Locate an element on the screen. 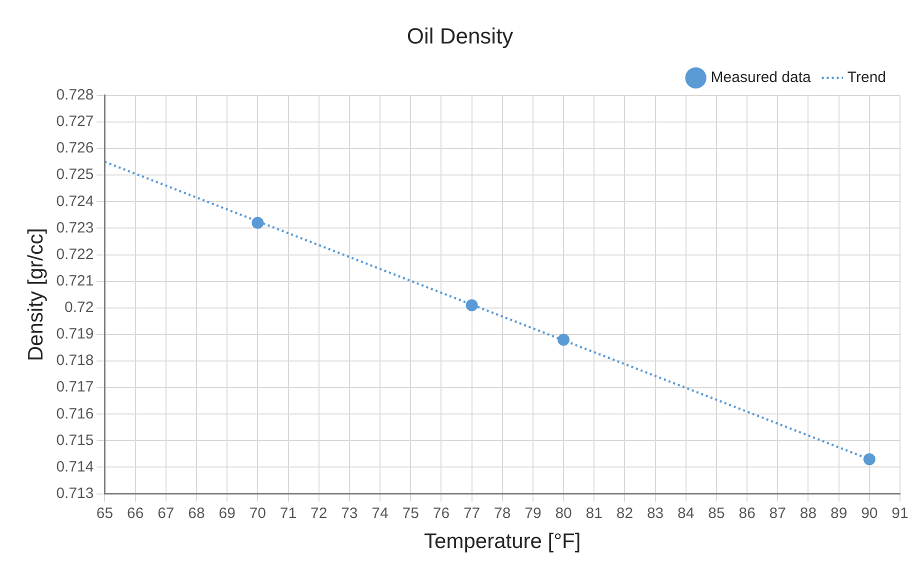  x-tick-label: 65 is located at coordinates (105, 513).